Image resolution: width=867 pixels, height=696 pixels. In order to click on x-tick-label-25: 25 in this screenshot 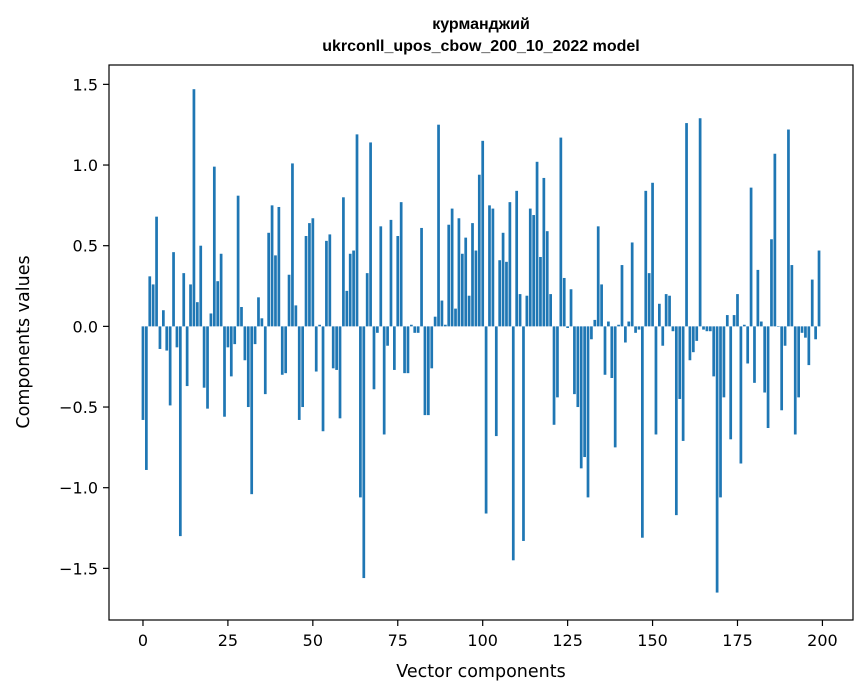, I will do `click(228, 640)`.